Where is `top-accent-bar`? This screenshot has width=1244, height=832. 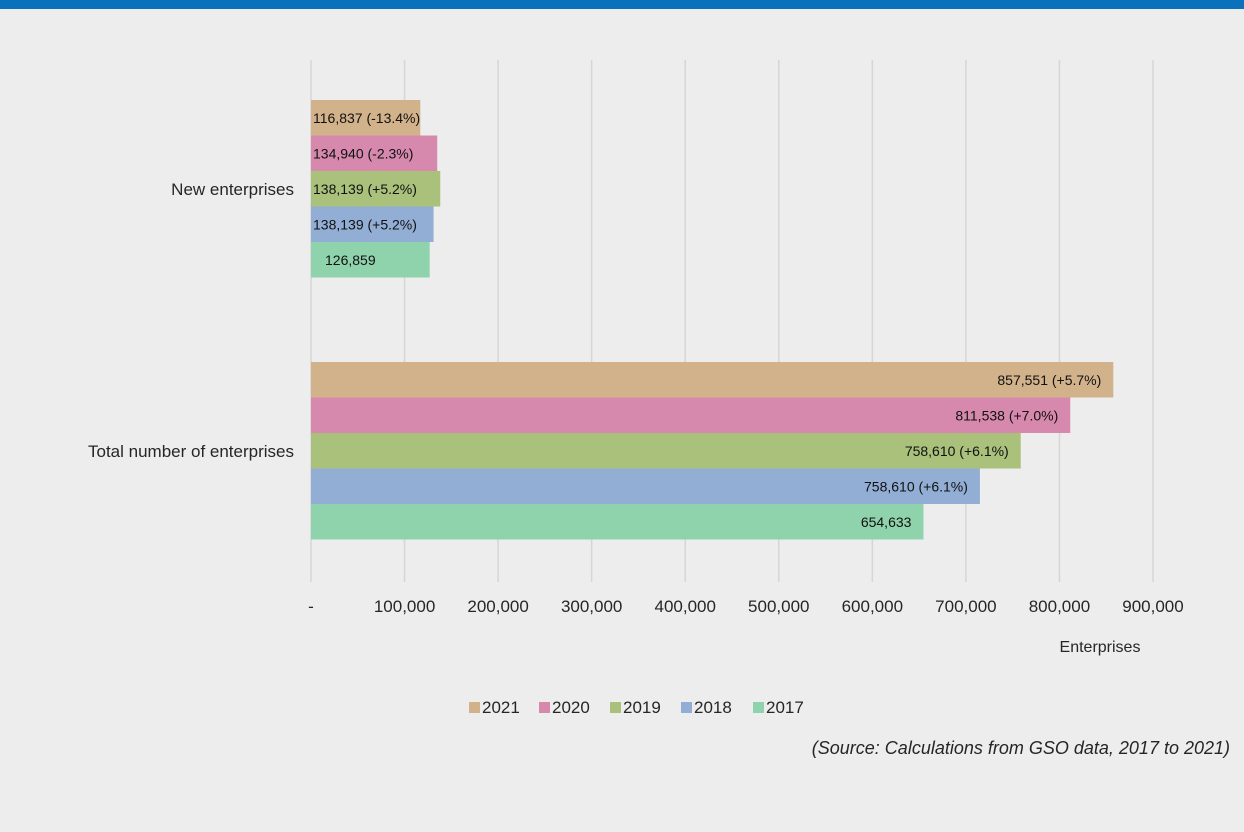
top-accent-bar is located at coordinates (622, 4).